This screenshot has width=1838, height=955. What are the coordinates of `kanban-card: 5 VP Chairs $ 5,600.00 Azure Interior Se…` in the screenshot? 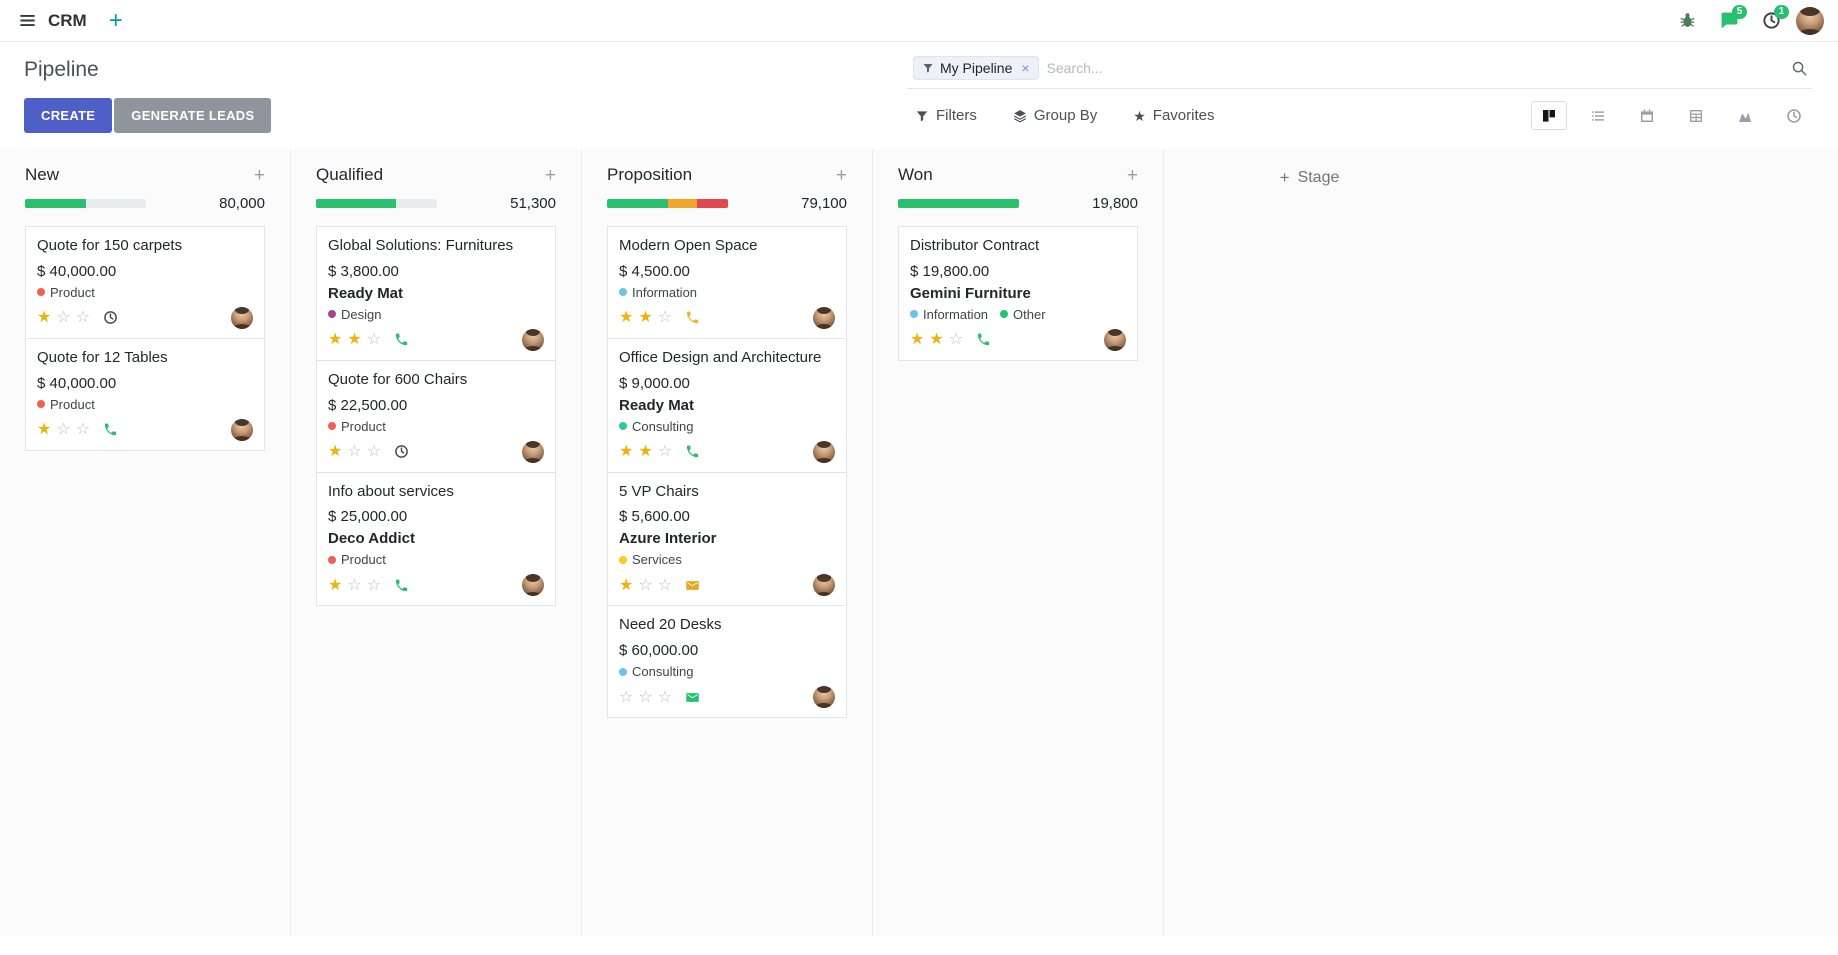 It's located at (727, 539).